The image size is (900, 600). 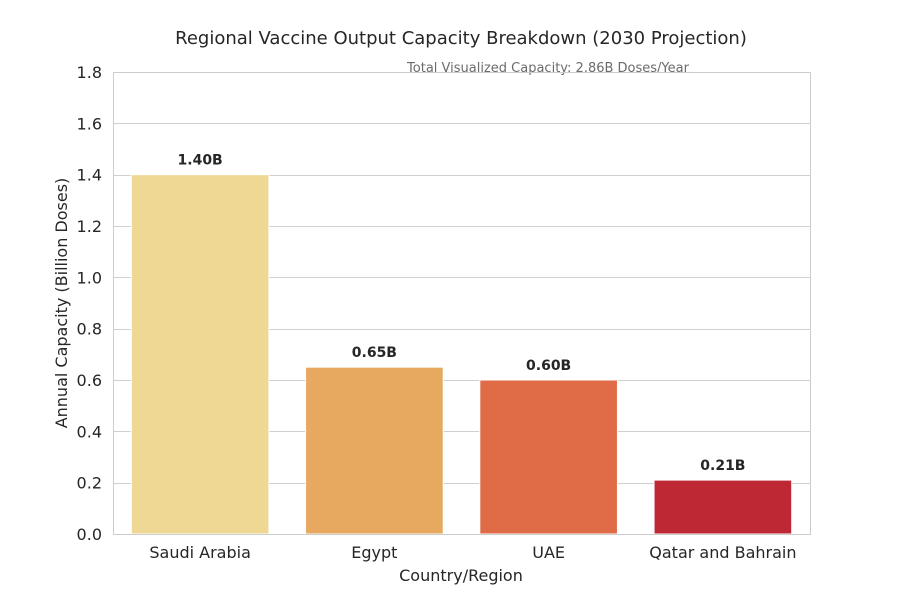 I want to click on bar-egypt, so click(x=374, y=450).